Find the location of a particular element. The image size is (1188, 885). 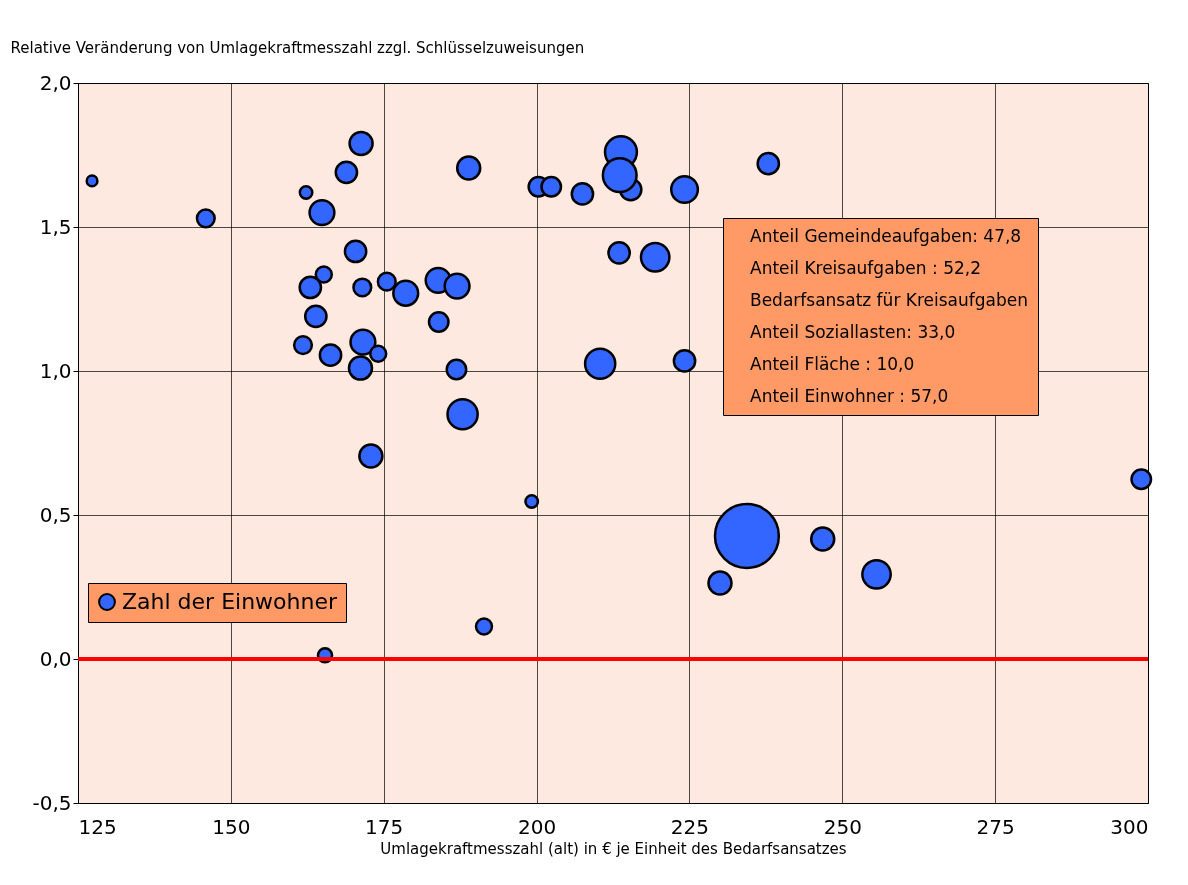

y-tick-label: 0,5 is located at coordinates (55, 514).